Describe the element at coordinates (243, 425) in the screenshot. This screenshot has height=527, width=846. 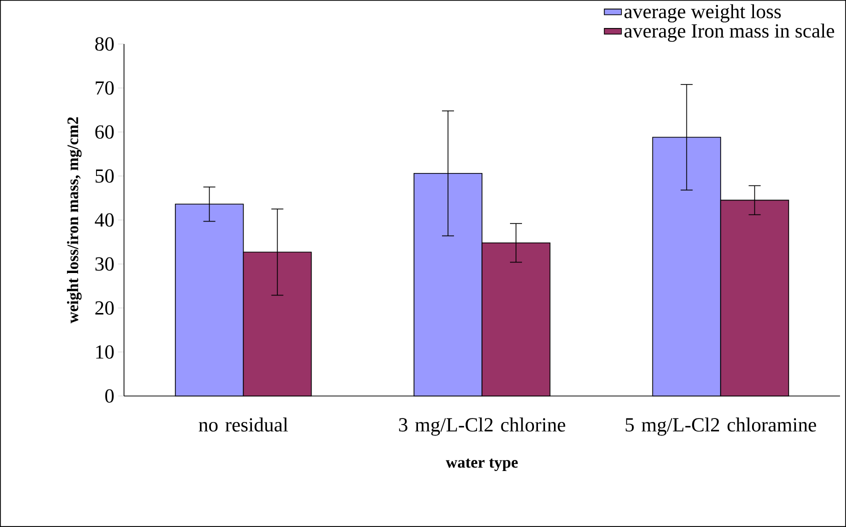
I see `x-tick-label: no residual` at that location.